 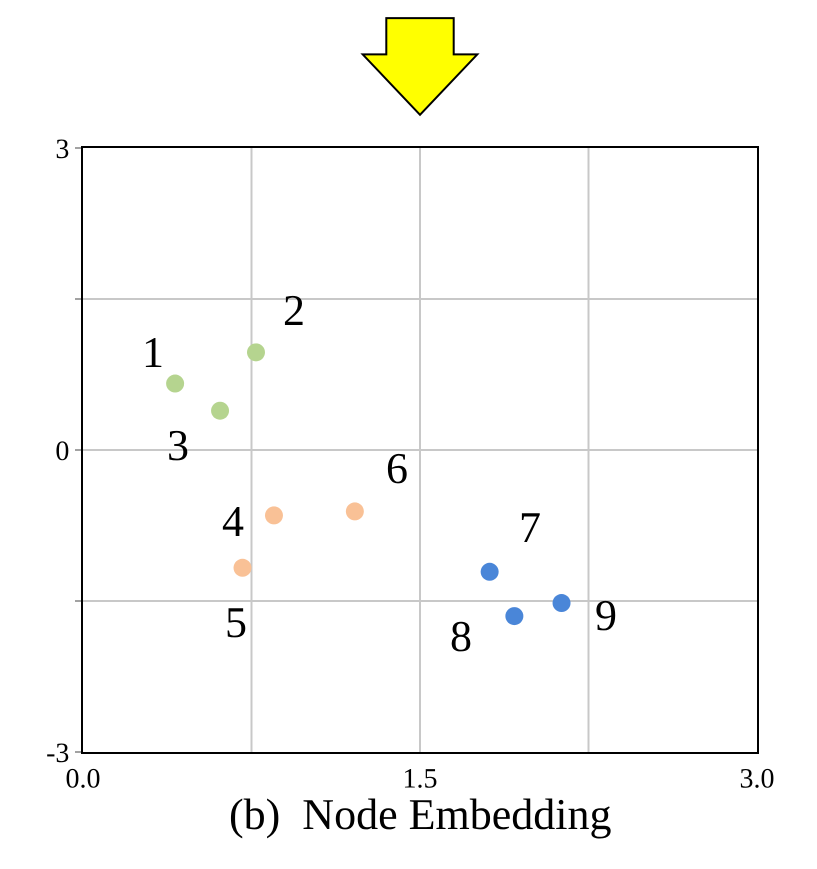 What do you see at coordinates (461, 636) in the screenshot?
I see `annotation: 8` at bounding box center [461, 636].